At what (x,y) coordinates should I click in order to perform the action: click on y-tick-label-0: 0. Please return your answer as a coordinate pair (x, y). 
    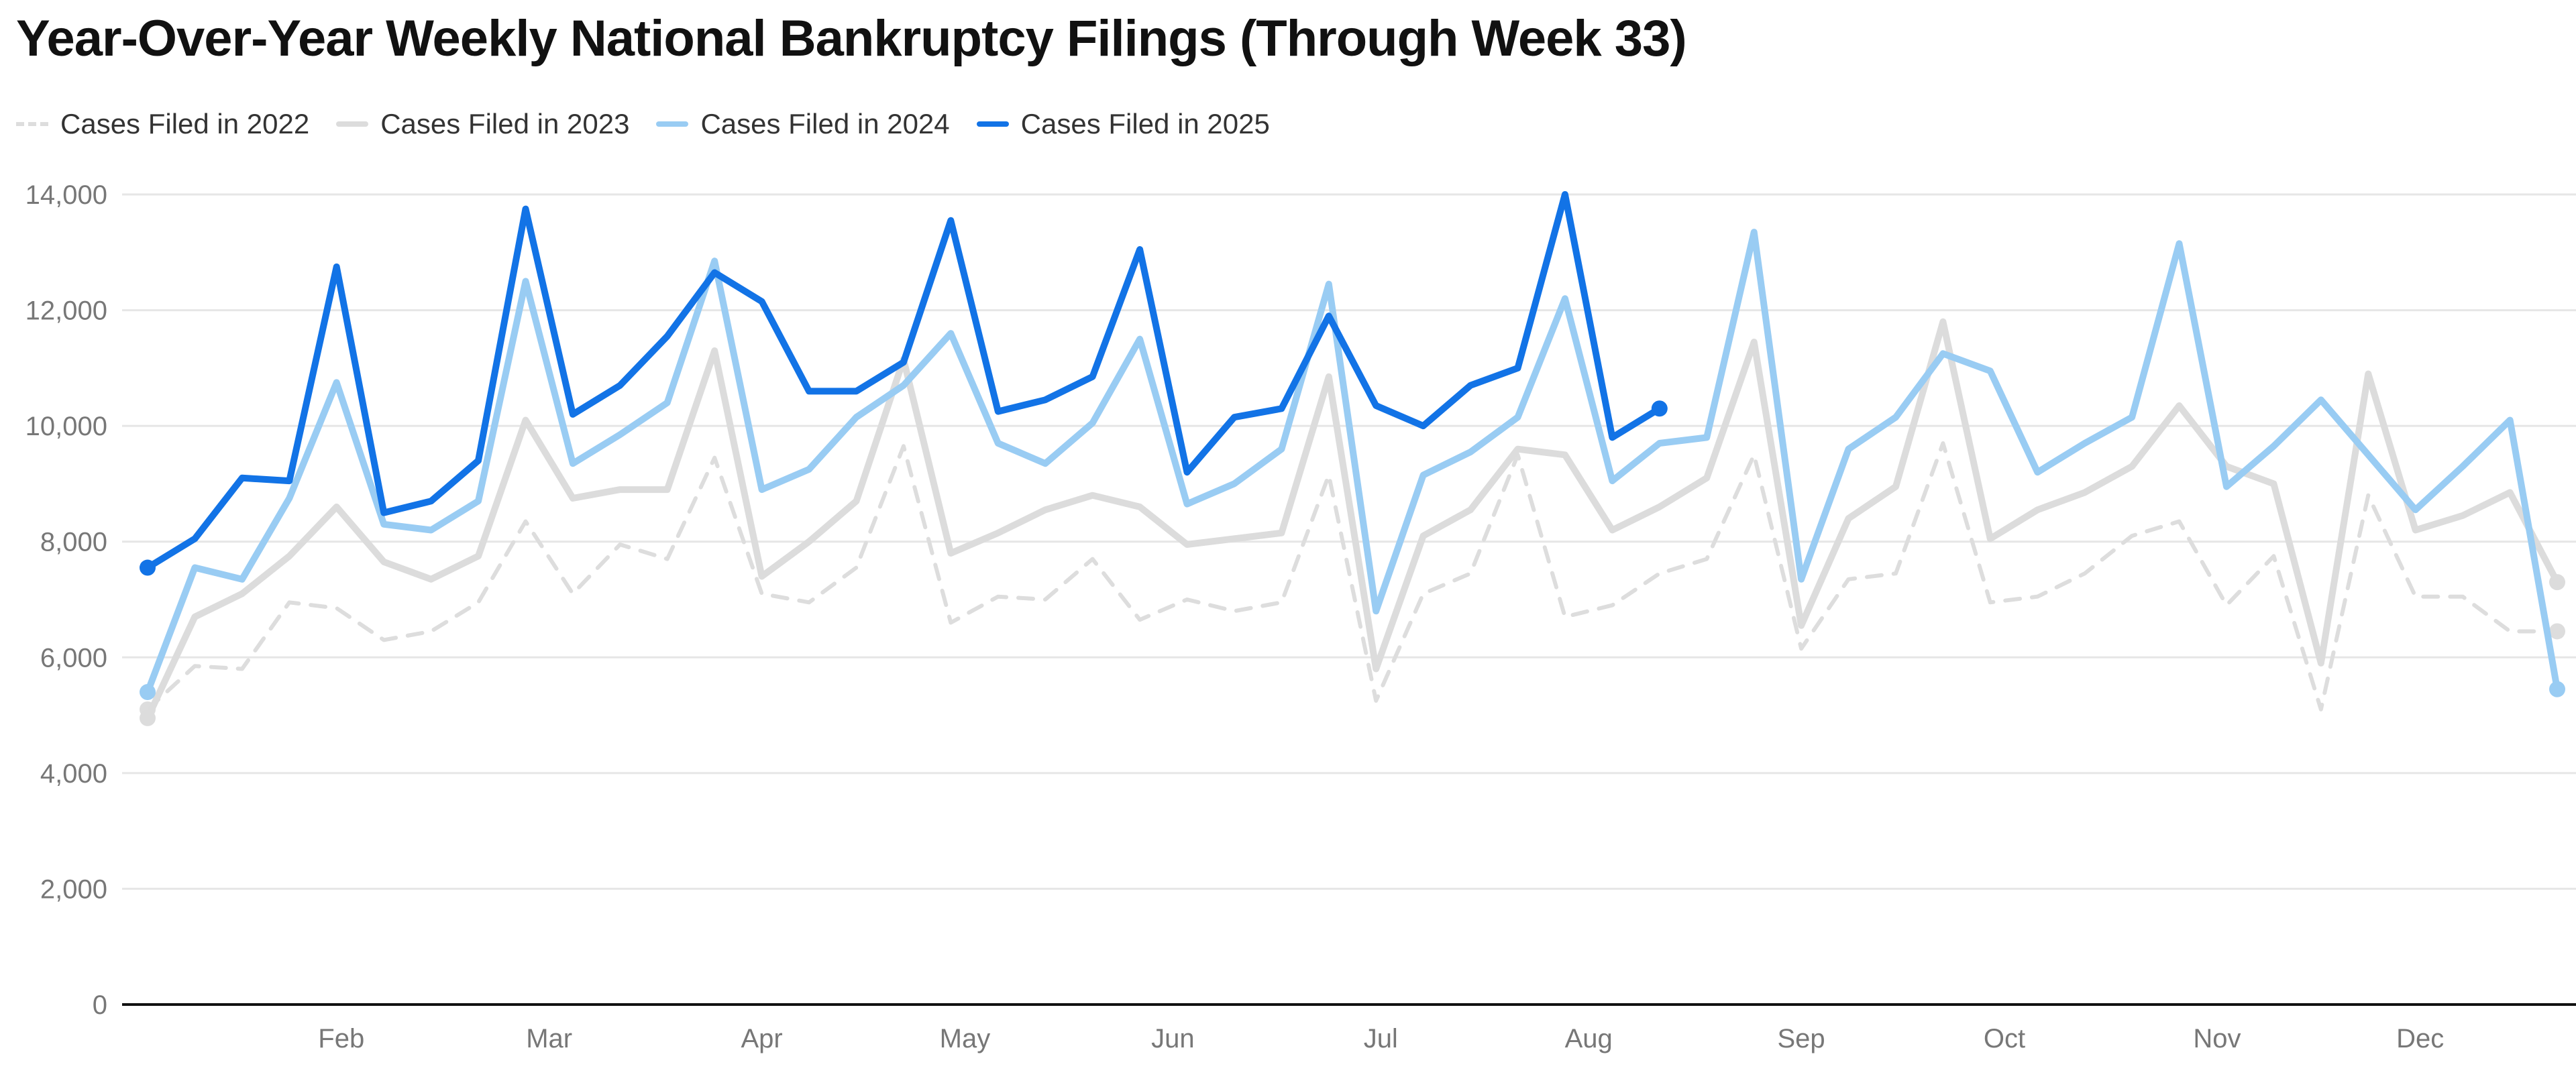
    Looking at the image, I should click on (100, 1005).